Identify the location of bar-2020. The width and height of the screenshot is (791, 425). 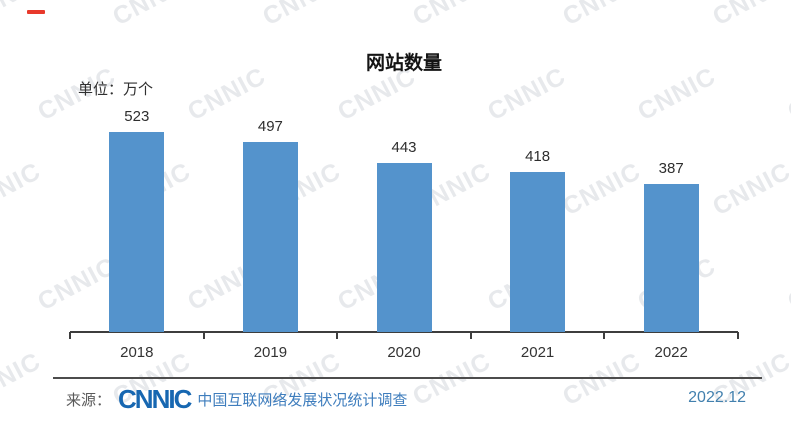
(404, 247).